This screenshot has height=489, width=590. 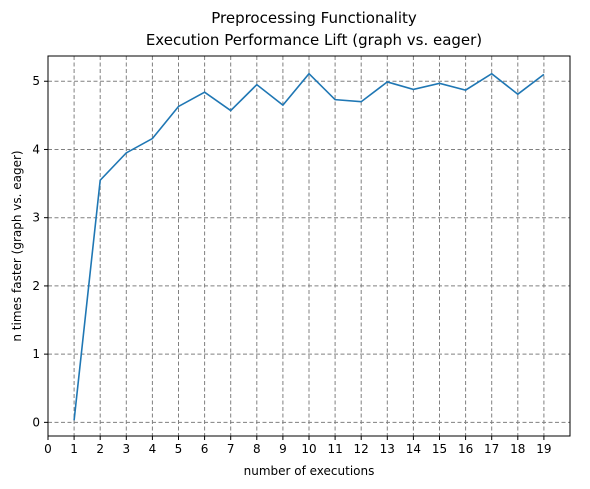 I want to click on x-tick-label: 11, so click(x=334, y=449).